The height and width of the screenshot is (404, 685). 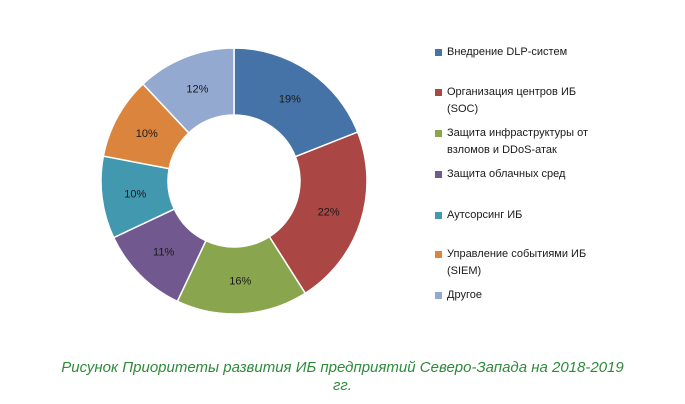 What do you see at coordinates (163, 252) in the screenshot?
I see `slice-label-cloud: 11%` at bounding box center [163, 252].